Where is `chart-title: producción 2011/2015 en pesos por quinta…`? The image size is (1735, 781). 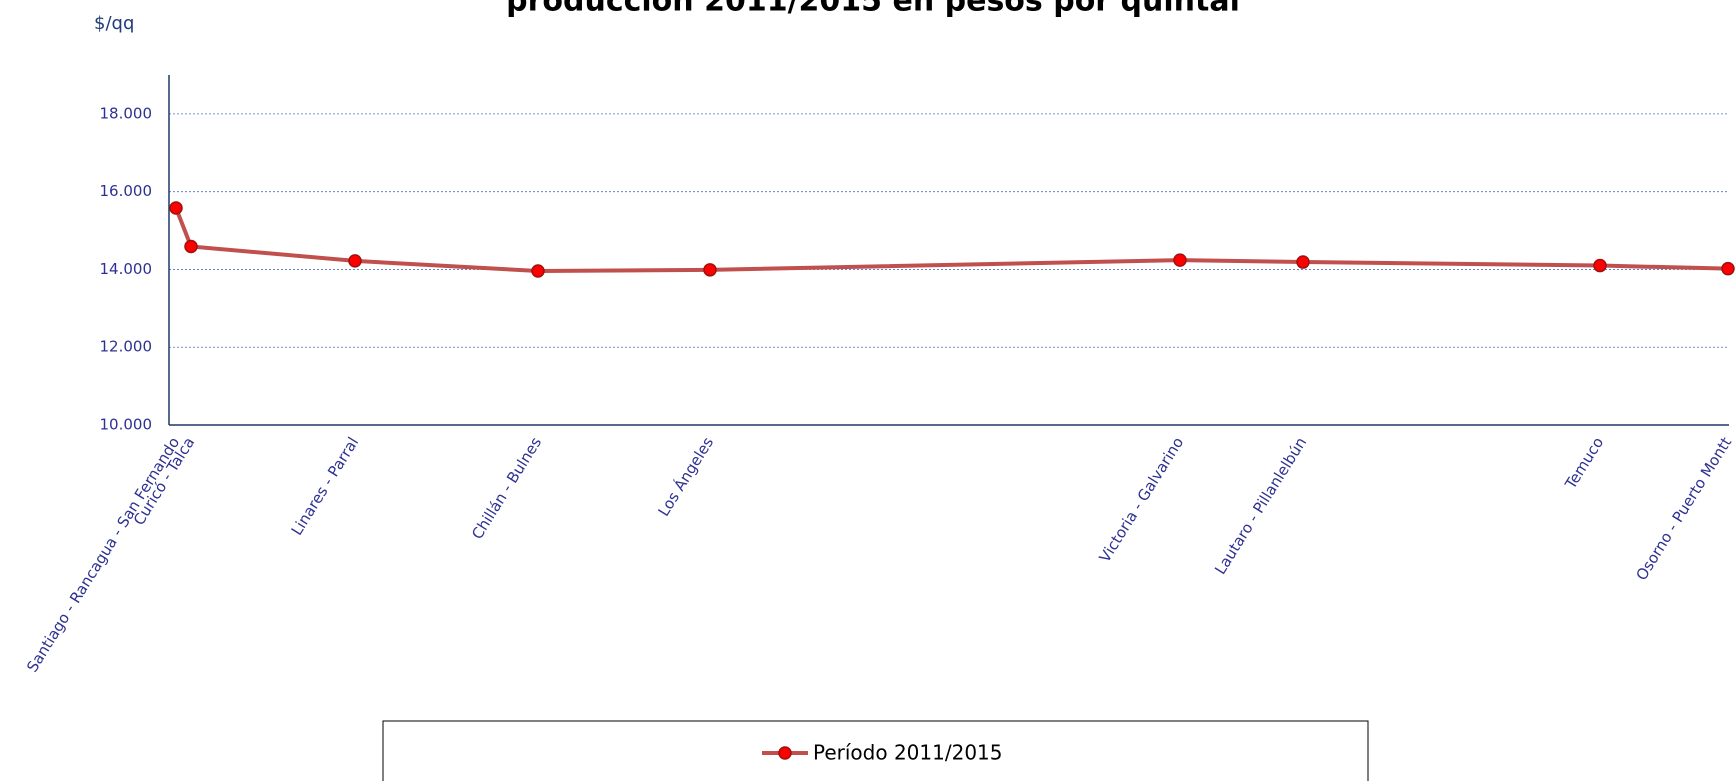
chart-title: producción 2011/2015 en pesos por quinta… is located at coordinates (873, 9).